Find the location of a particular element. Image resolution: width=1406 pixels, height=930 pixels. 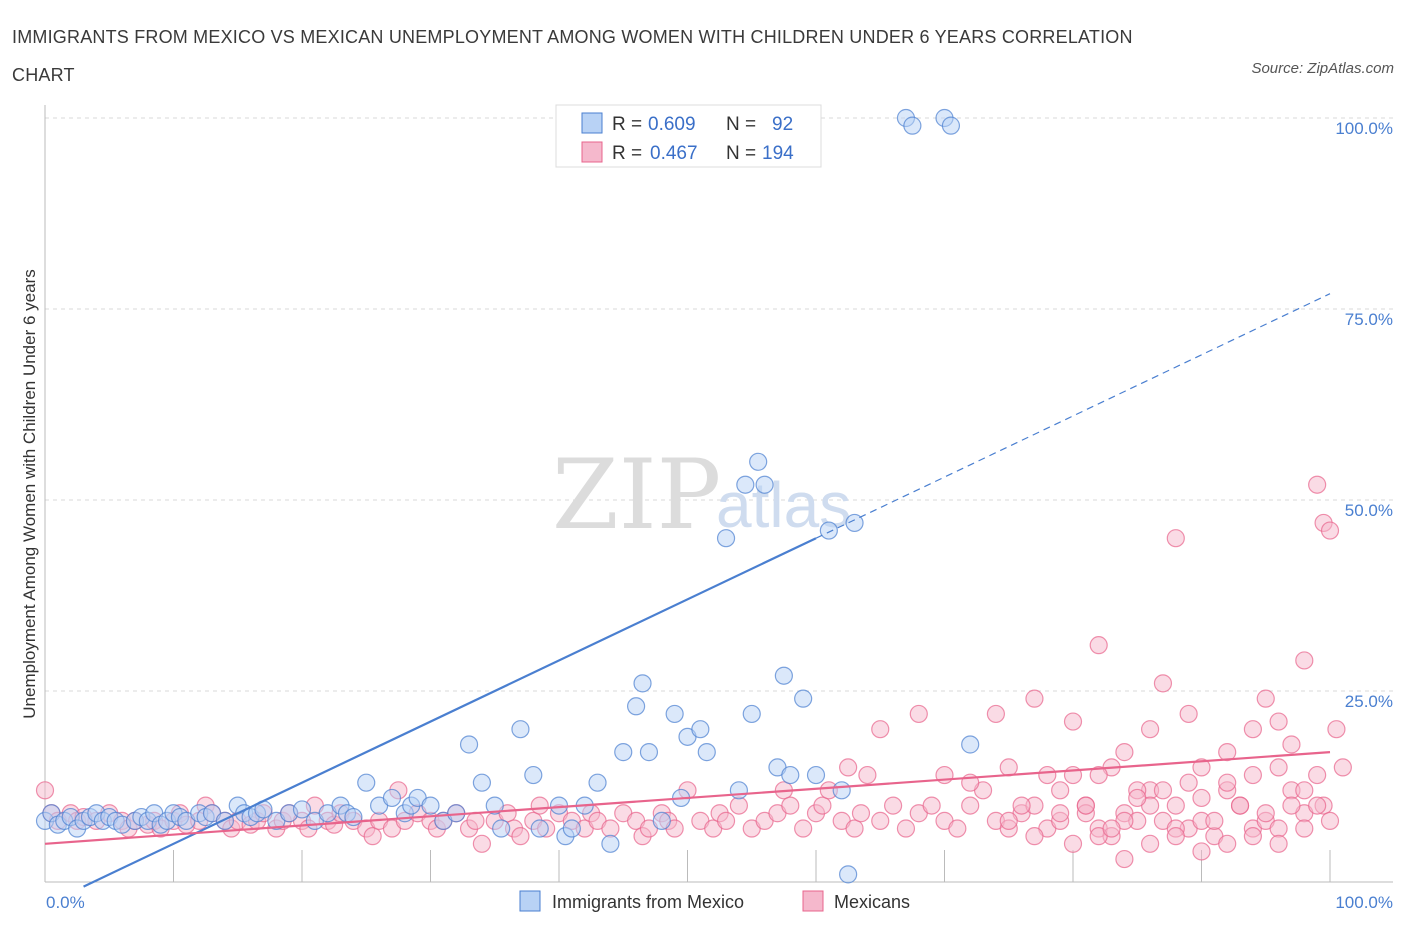

legend-n-value-1: 92 is located at coordinates (782, 124).